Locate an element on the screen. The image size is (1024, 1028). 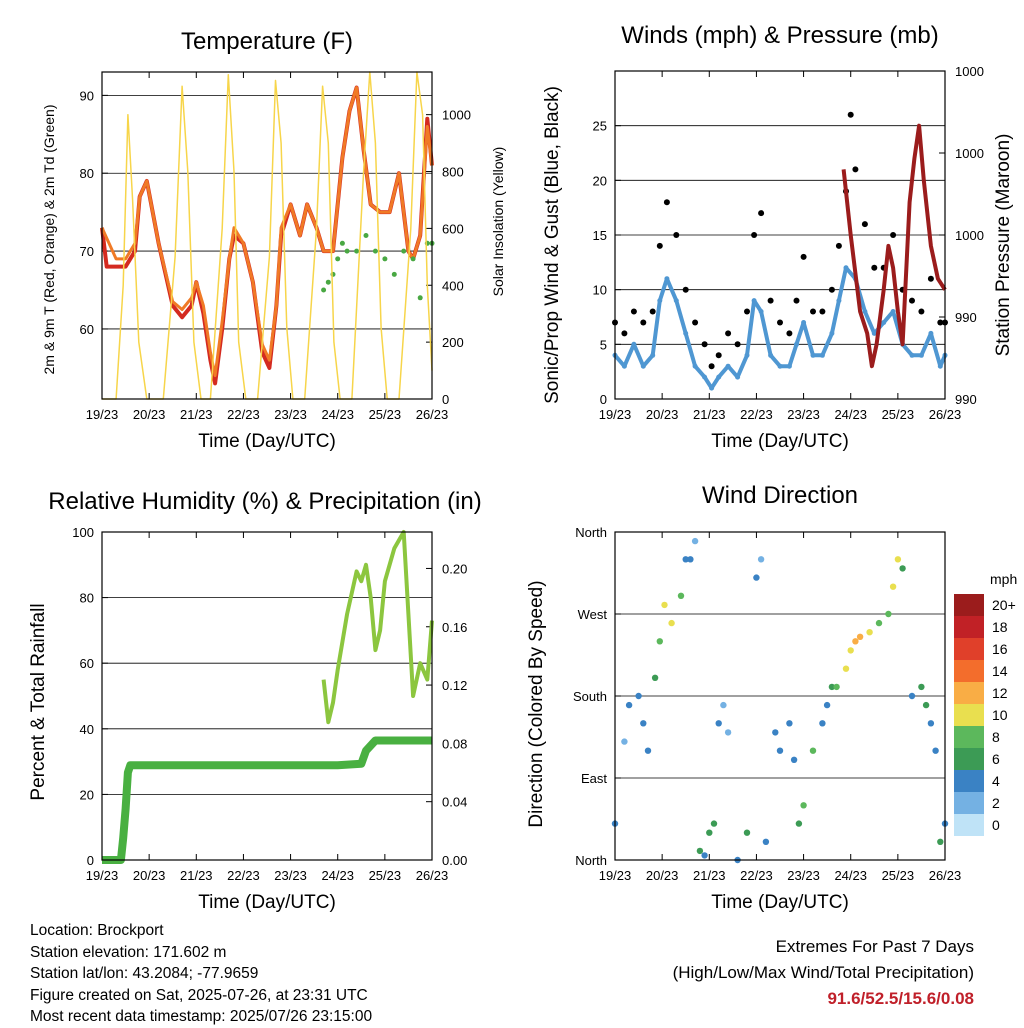
x-tick-label: 26/23 is located at coordinates (432, 875).